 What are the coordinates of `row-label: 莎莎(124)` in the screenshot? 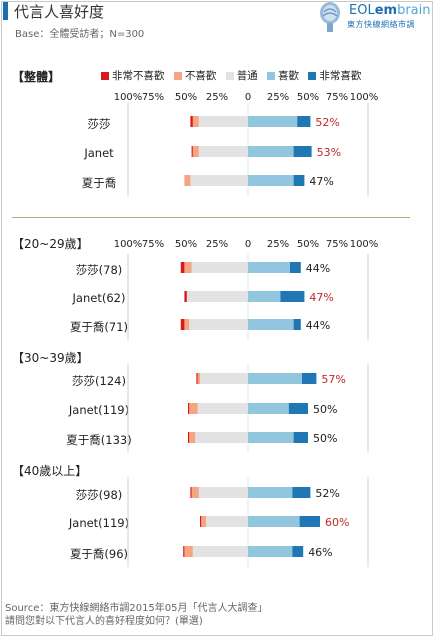 It's located at (99, 381).